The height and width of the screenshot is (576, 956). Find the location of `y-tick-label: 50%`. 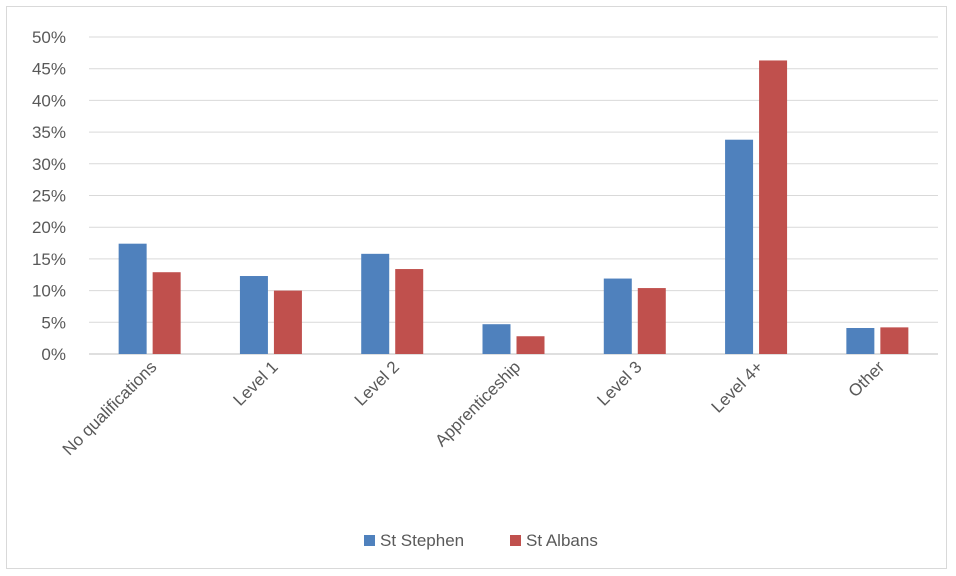

y-tick-label: 50% is located at coordinates (49, 37).